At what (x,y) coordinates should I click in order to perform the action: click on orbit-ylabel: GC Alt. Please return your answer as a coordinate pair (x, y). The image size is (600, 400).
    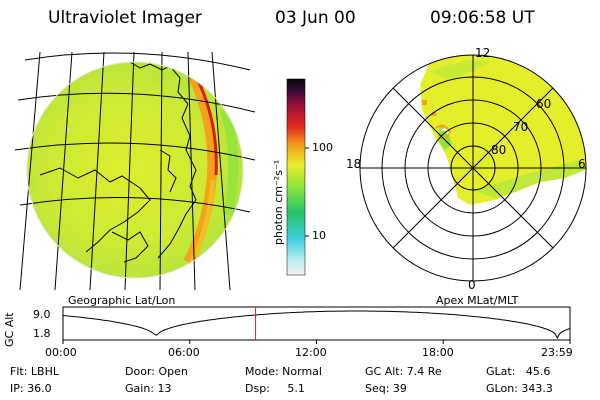
    Looking at the image, I should click on (9, 329).